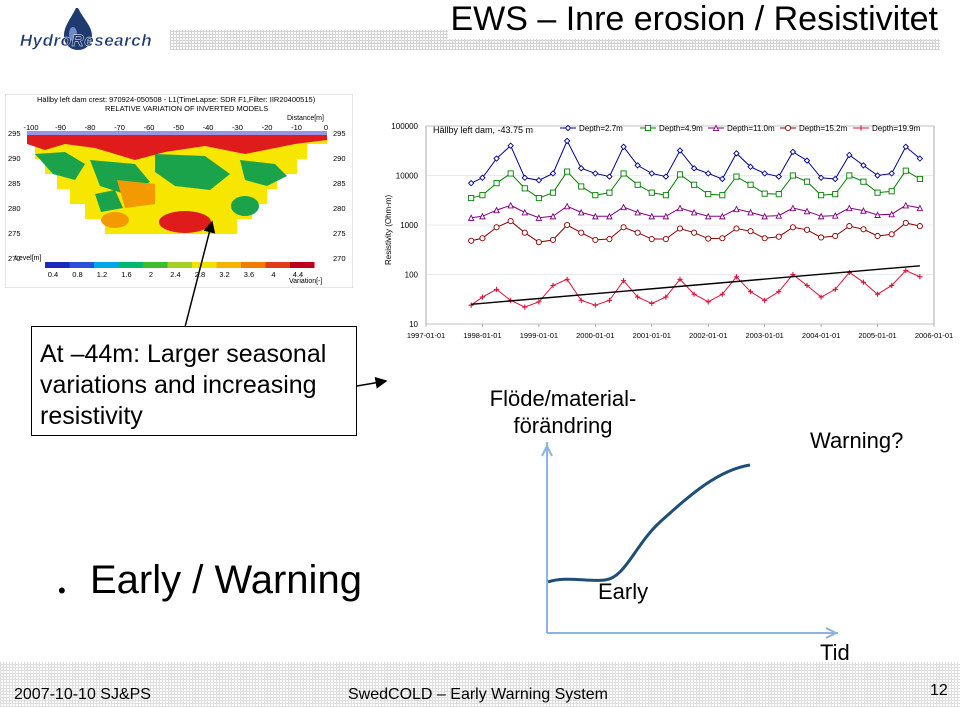  What do you see at coordinates (305, 281) in the screenshot?
I see `variation-label: Variation[-]` at bounding box center [305, 281].